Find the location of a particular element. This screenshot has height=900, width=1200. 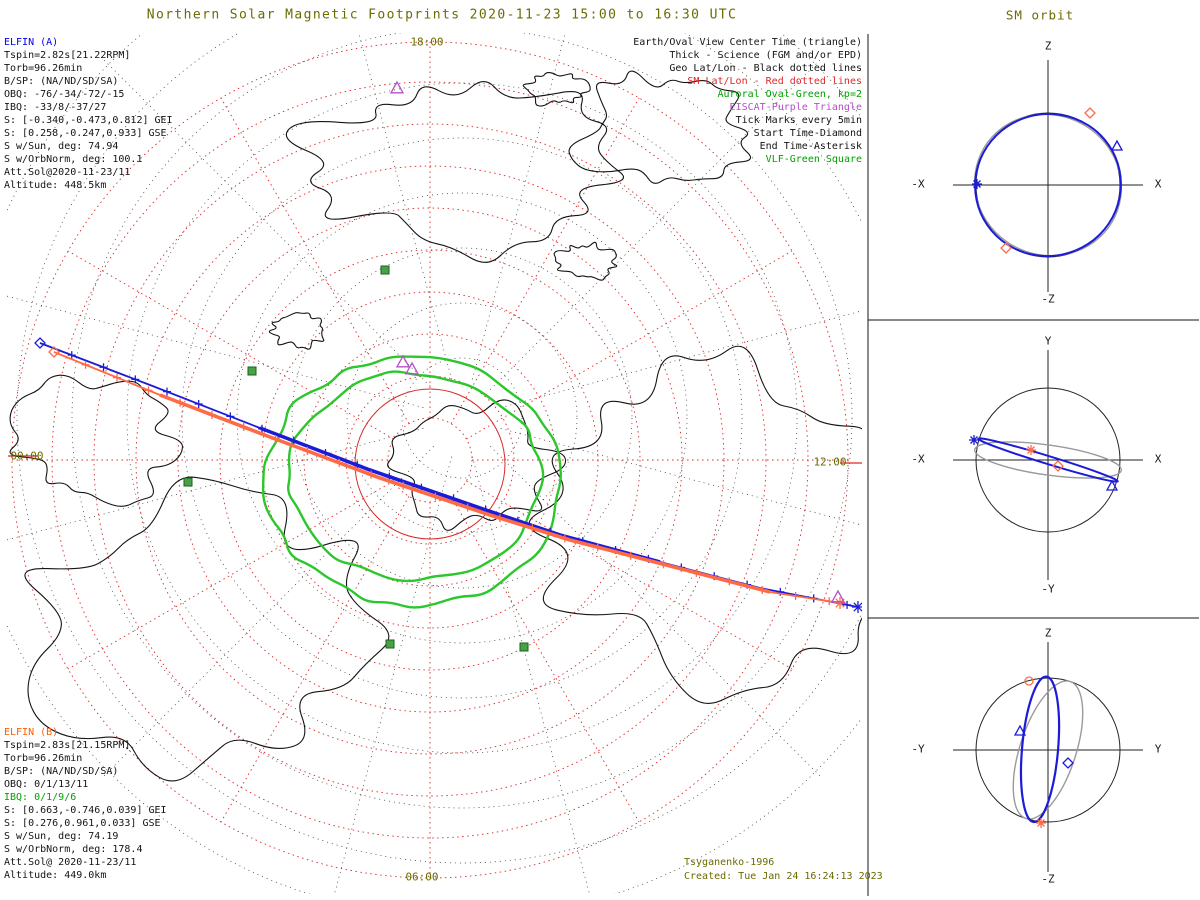

clock-label-06: 06:00 is located at coordinates (422, 877).